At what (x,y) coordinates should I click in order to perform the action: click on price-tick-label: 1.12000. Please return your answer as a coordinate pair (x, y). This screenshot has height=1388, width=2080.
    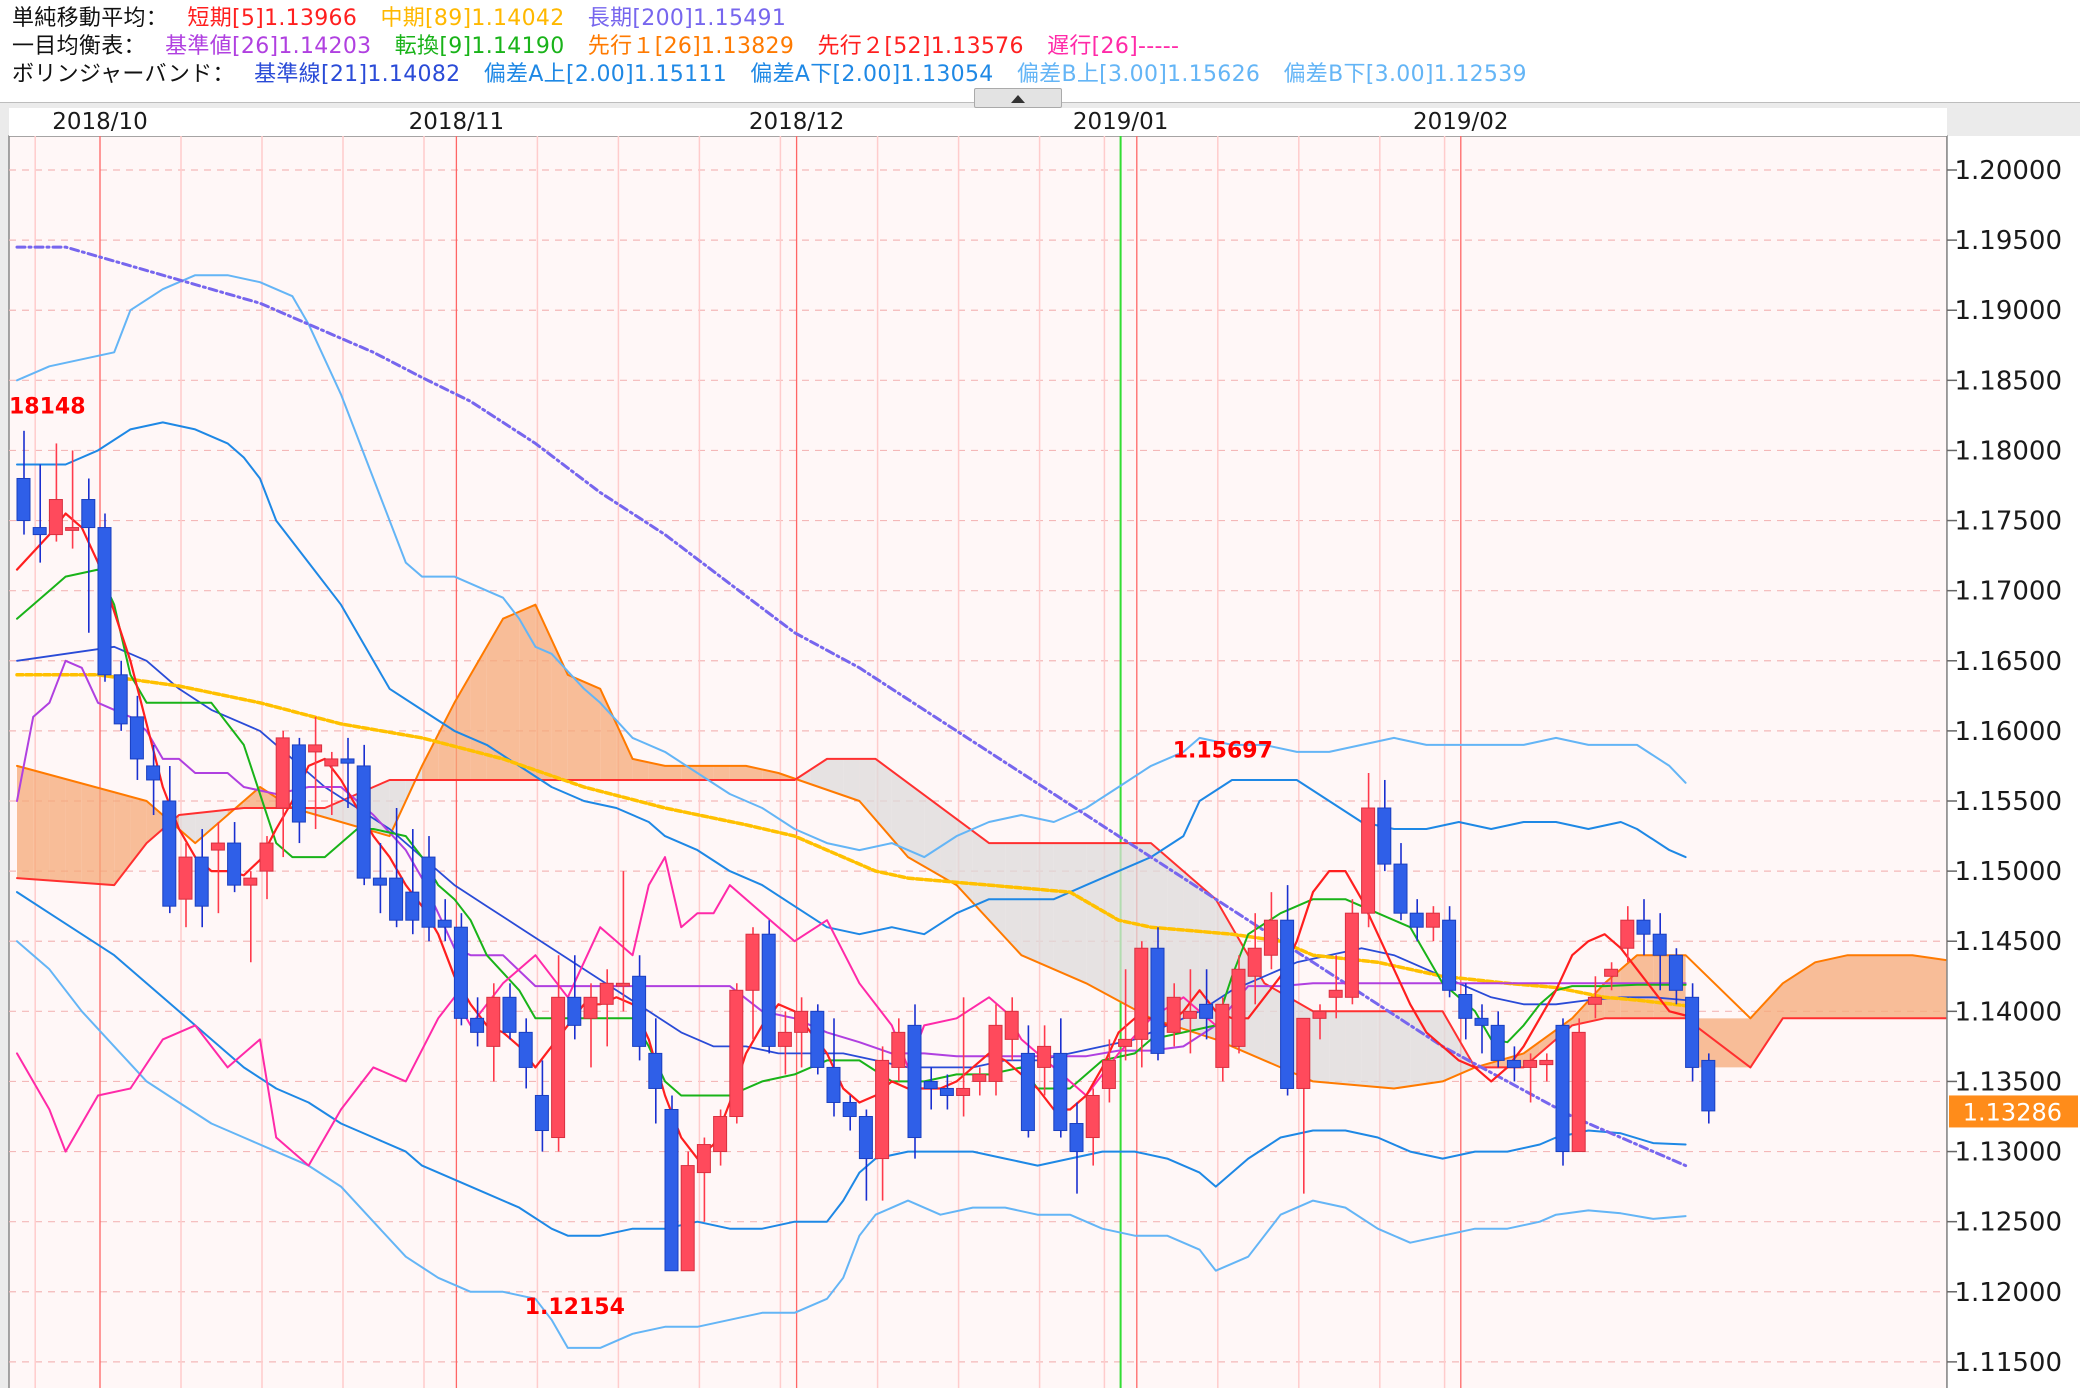
    Looking at the image, I should click on (2008, 1293).